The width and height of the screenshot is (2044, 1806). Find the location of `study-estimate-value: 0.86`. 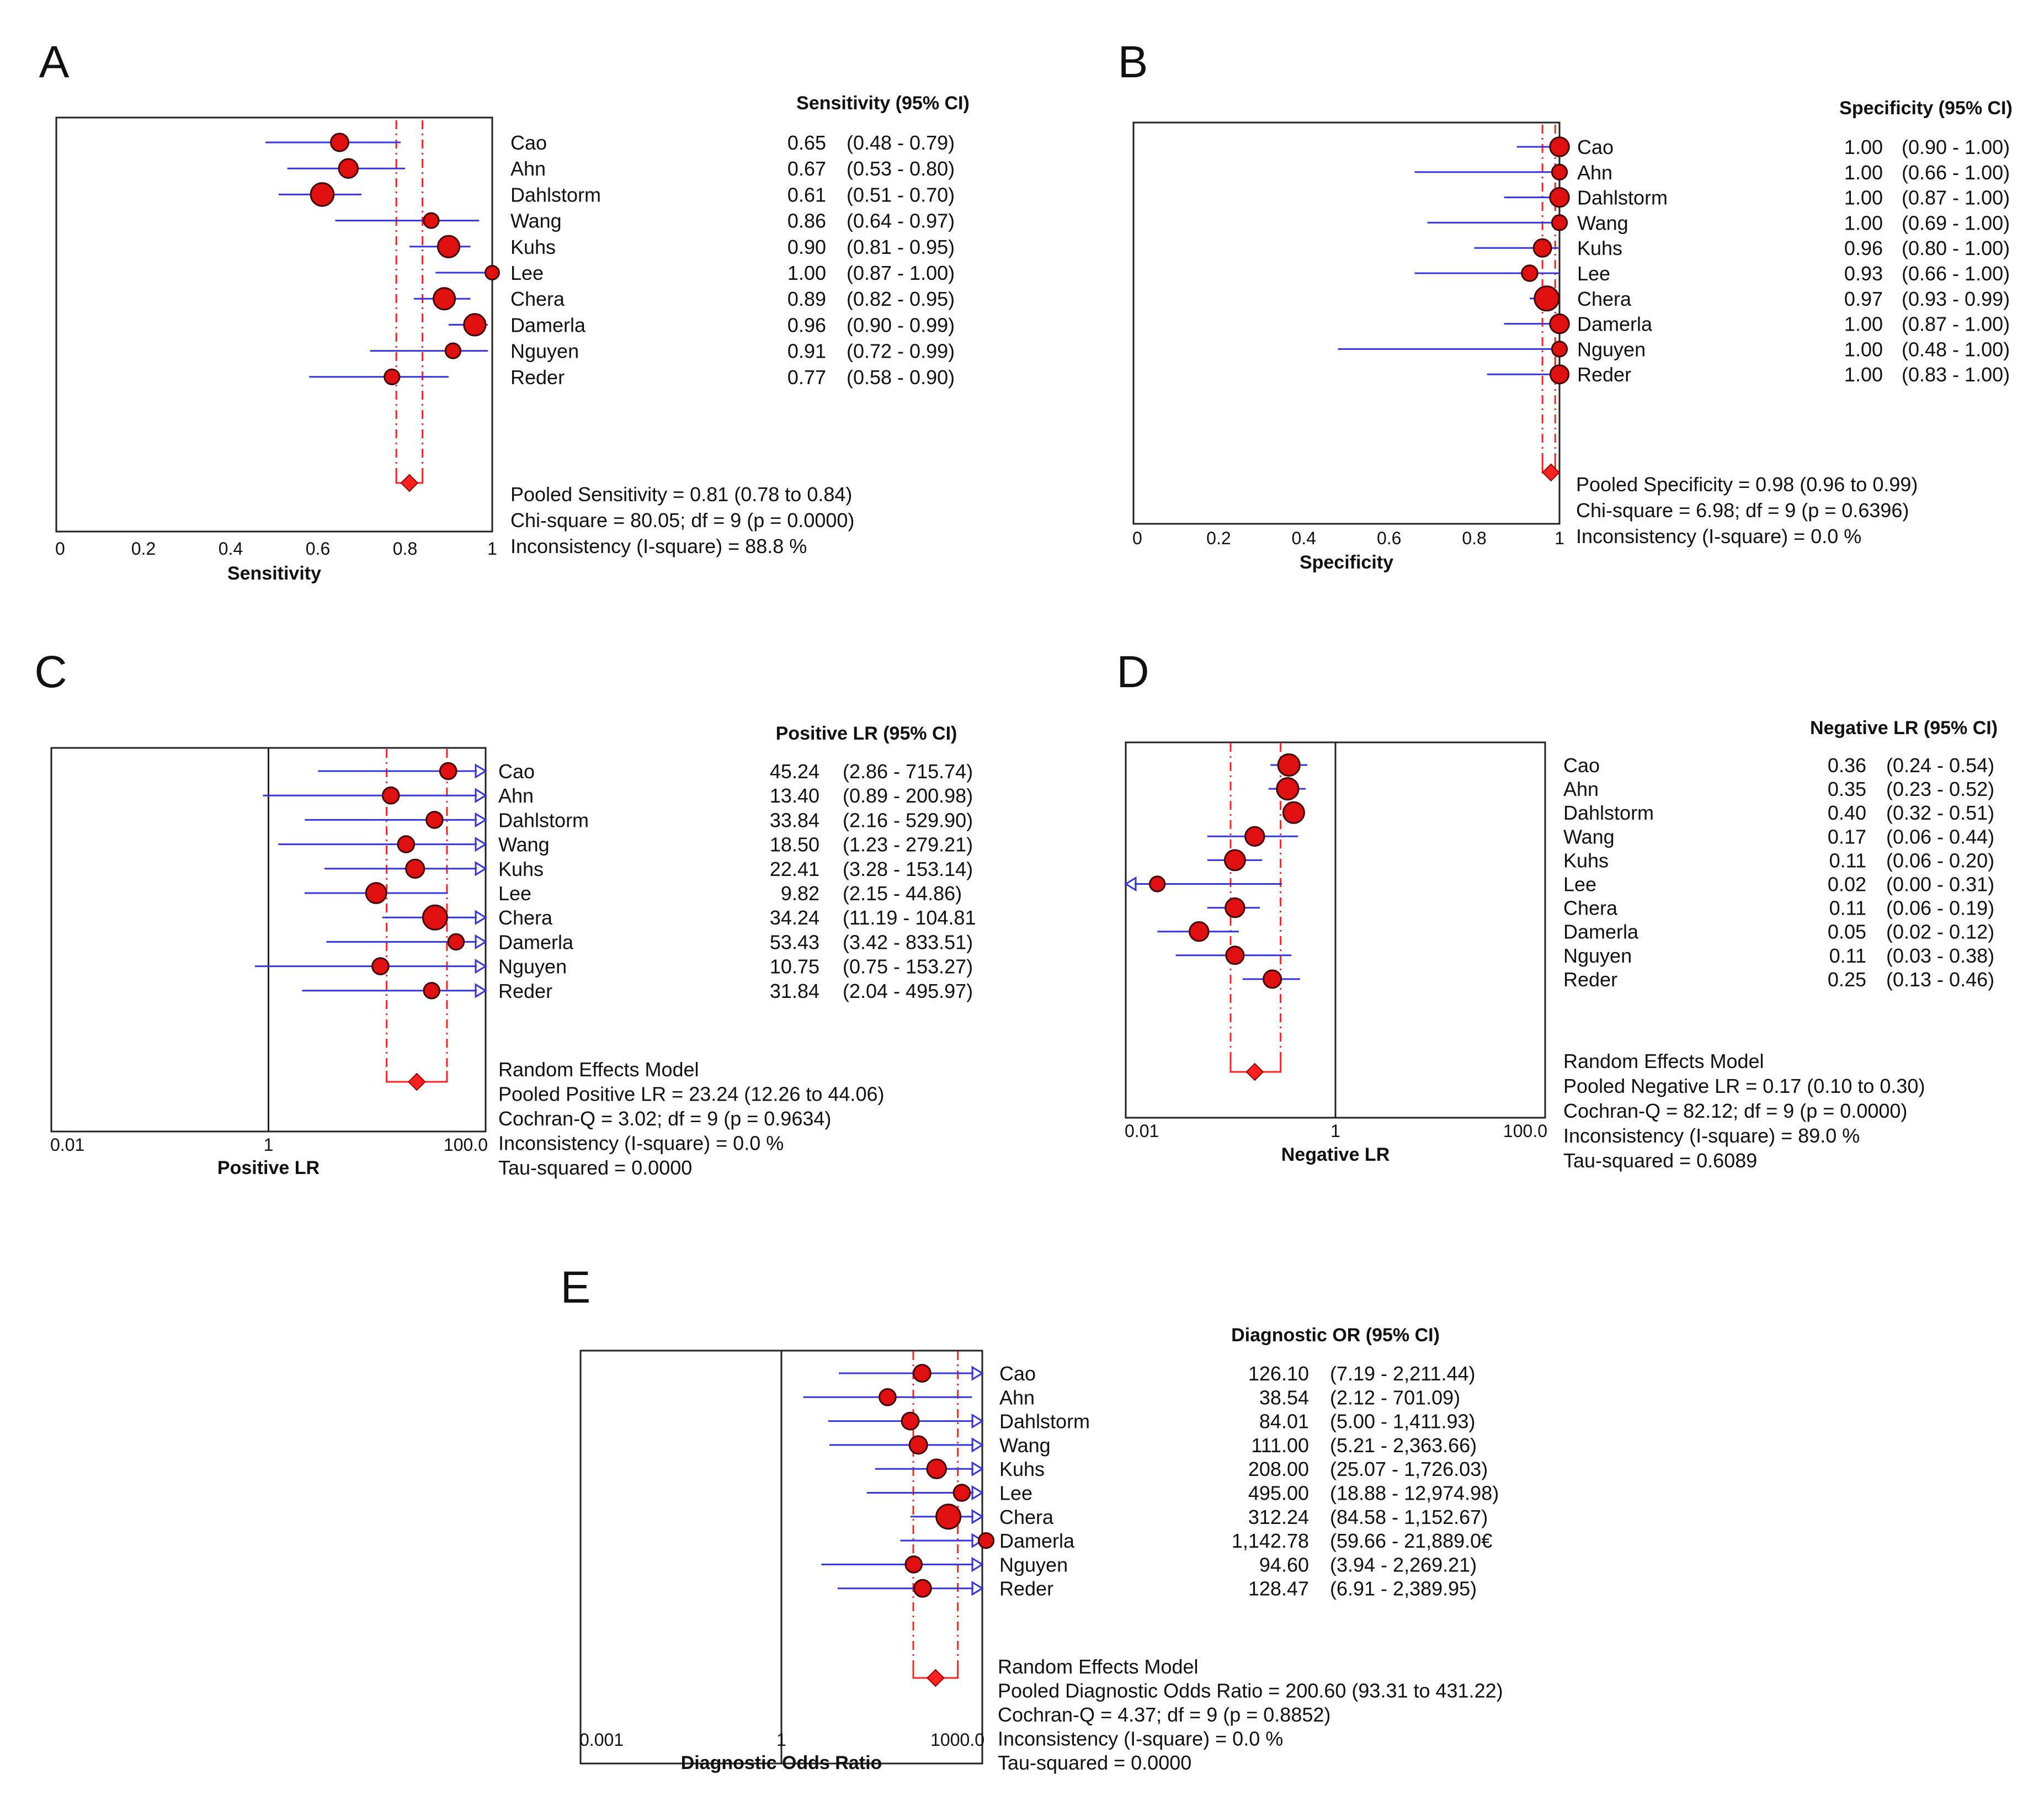

study-estimate-value: 0.86 is located at coordinates (806, 221).